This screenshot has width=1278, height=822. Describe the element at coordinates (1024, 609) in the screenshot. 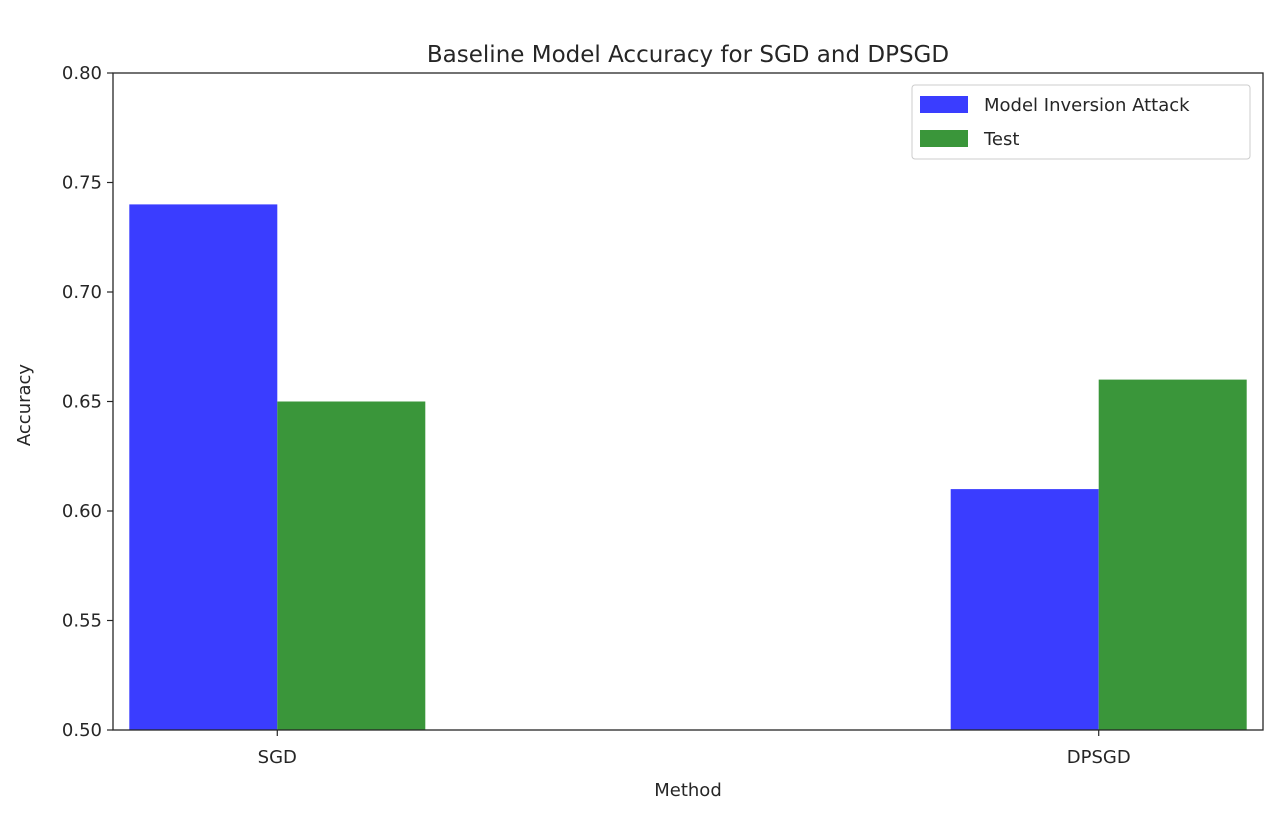

I see `bar-model-inversion-attack-dpsgd` at that location.